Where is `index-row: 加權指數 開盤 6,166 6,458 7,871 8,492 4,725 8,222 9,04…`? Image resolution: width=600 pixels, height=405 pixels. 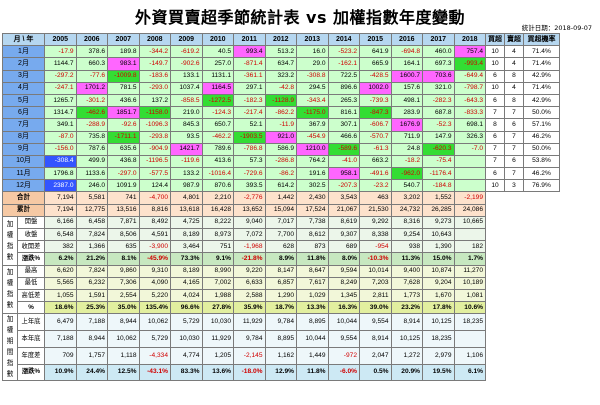 index-row: 加權指數 開盤 6,166 6,458 7,871 8,492 4,725 8,222 9,04… is located at coordinates (281, 240).